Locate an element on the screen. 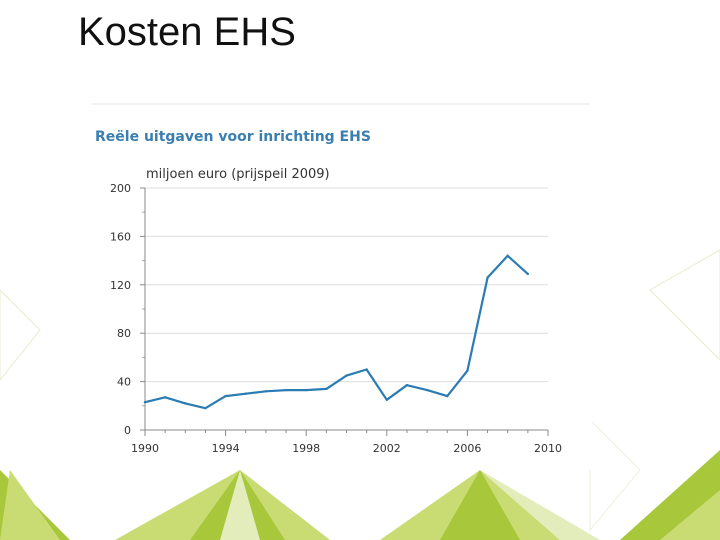 The image size is (720, 540). data-point-1992 is located at coordinates (185, 403).